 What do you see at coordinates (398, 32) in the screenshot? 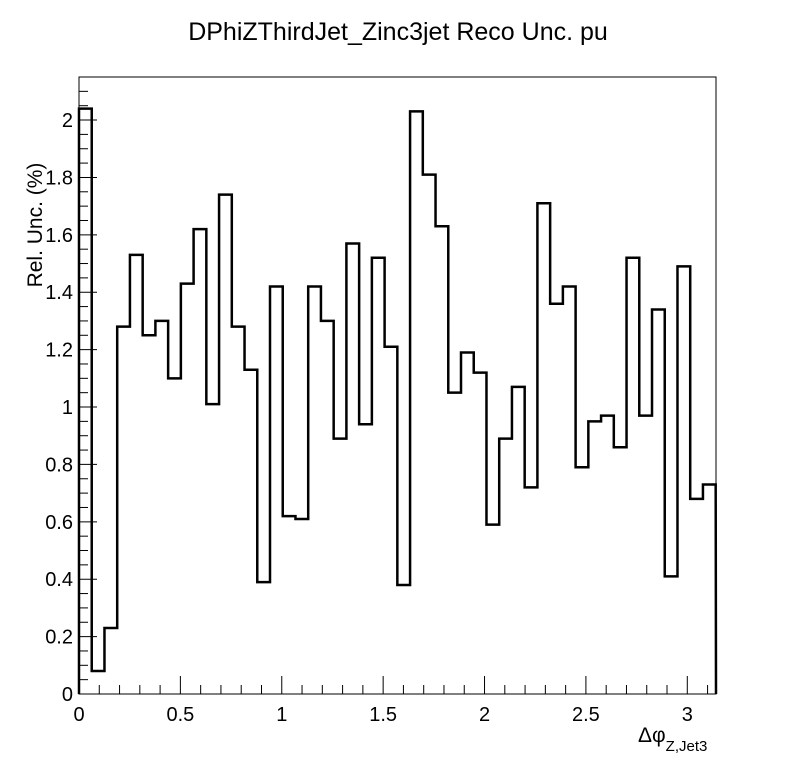
I see `chart-title: DPhiZThirdJet_Zinc3jet Reco Unc. pu` at bounding box center [398, 32].